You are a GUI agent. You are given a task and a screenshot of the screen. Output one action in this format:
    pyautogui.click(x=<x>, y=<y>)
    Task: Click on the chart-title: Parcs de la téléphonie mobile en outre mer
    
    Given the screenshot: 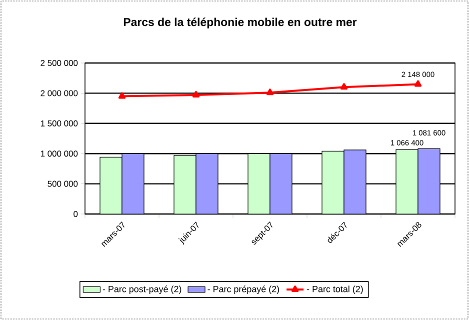 What is the action you would take?
    pyautogui.click(x=240, y=23)
    